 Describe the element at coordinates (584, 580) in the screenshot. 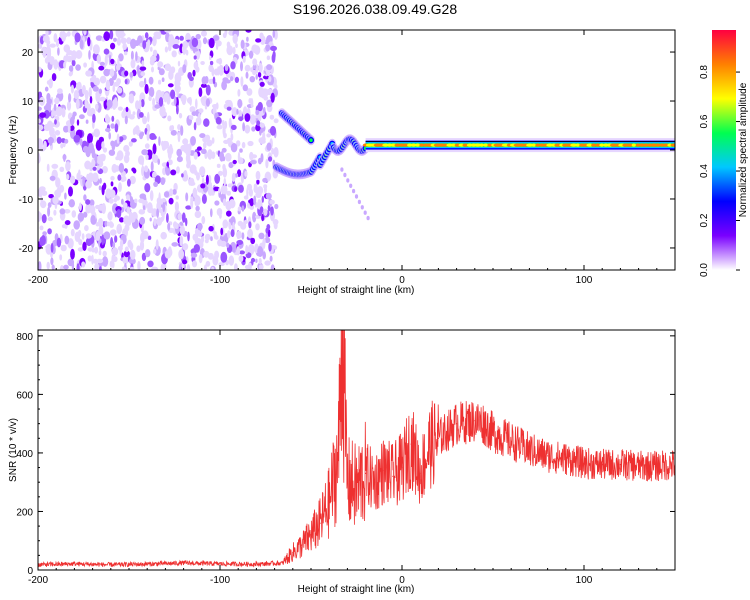

I see `snr-x-tick-label: 100` at that location.